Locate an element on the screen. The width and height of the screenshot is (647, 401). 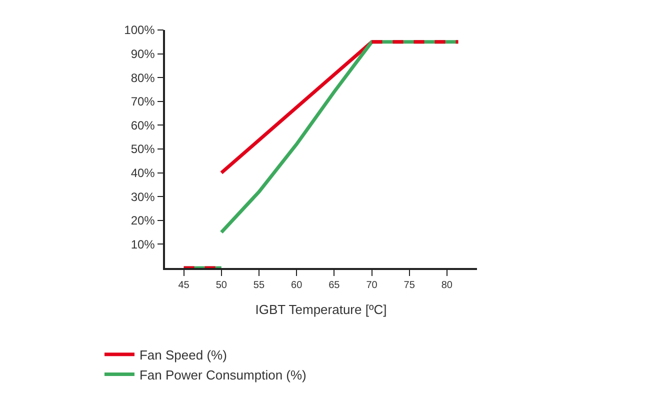
y-tick-label: 60% is located at coordinates (143, 125).